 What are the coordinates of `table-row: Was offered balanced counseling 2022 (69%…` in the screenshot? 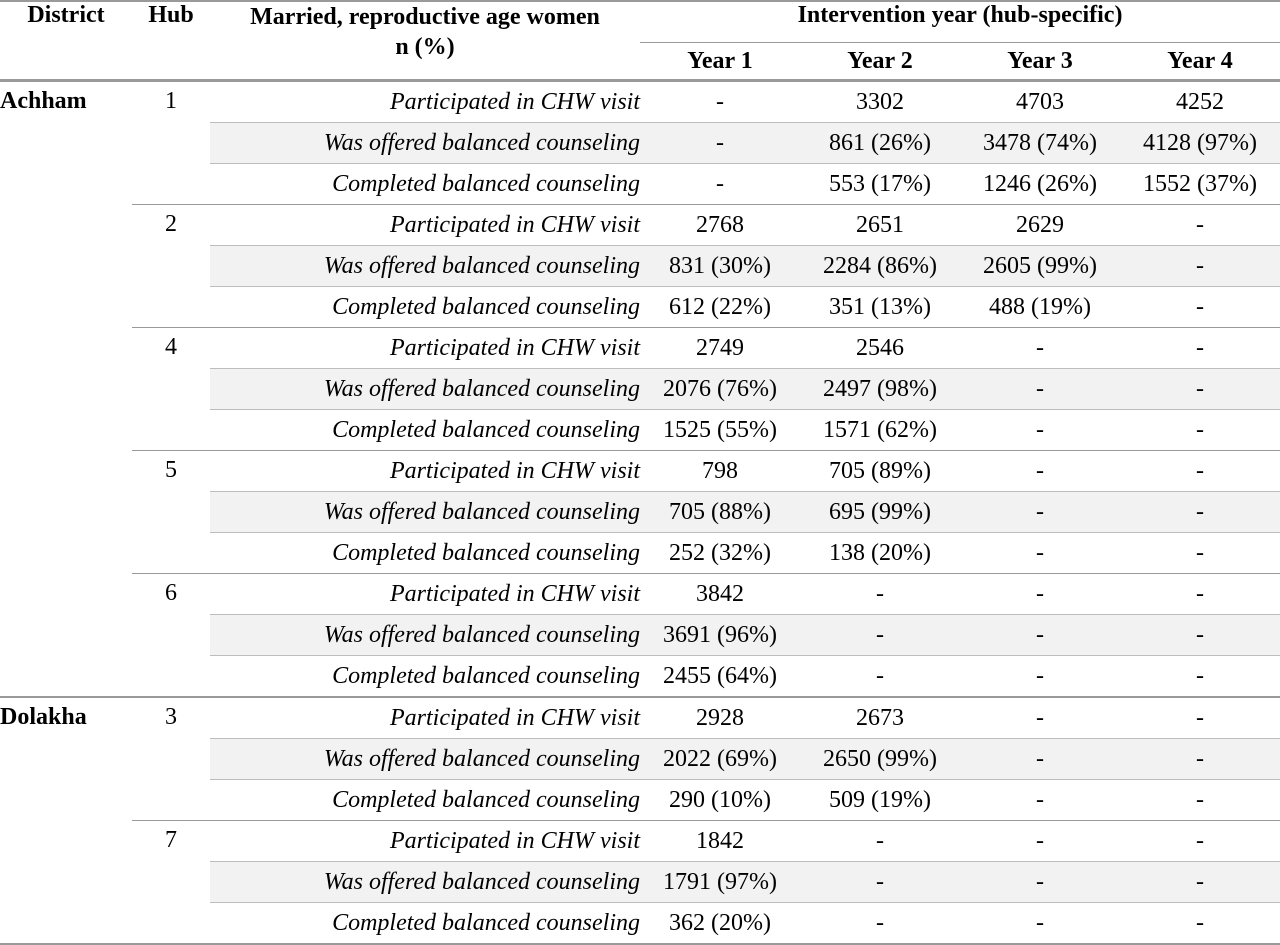 It's located at (640, 759).